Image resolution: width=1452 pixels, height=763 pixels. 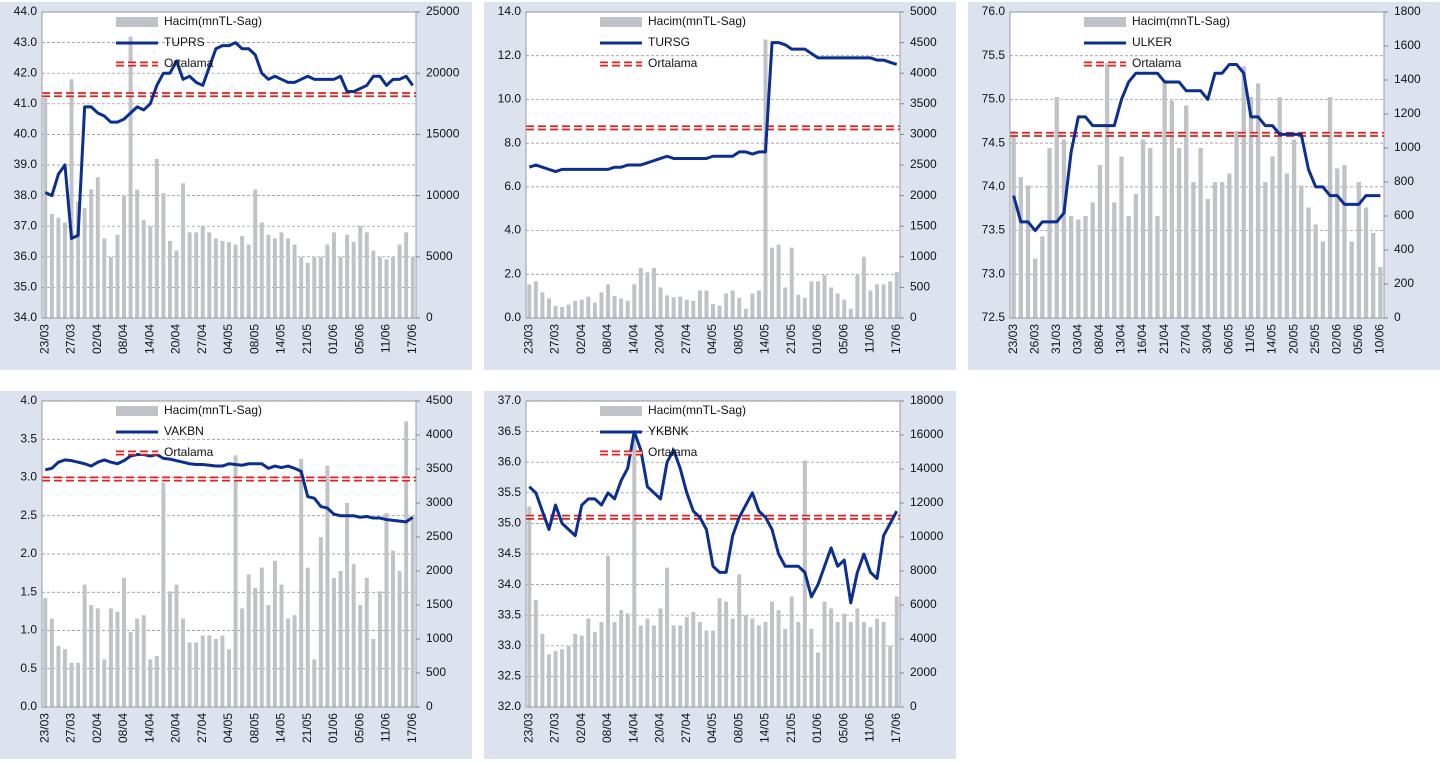 What do you see at coordinates (26, 42) in the screenshot?
I see `y-tick-label: 43.0` at bounding box center [26, 42].